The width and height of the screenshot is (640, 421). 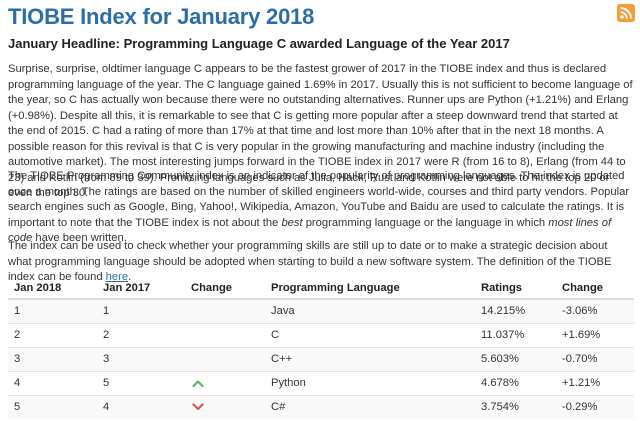 What do you see at coordinates (370, 406) in the screenshot?
I see `language-name: C#` at bounding box center [370, 406].